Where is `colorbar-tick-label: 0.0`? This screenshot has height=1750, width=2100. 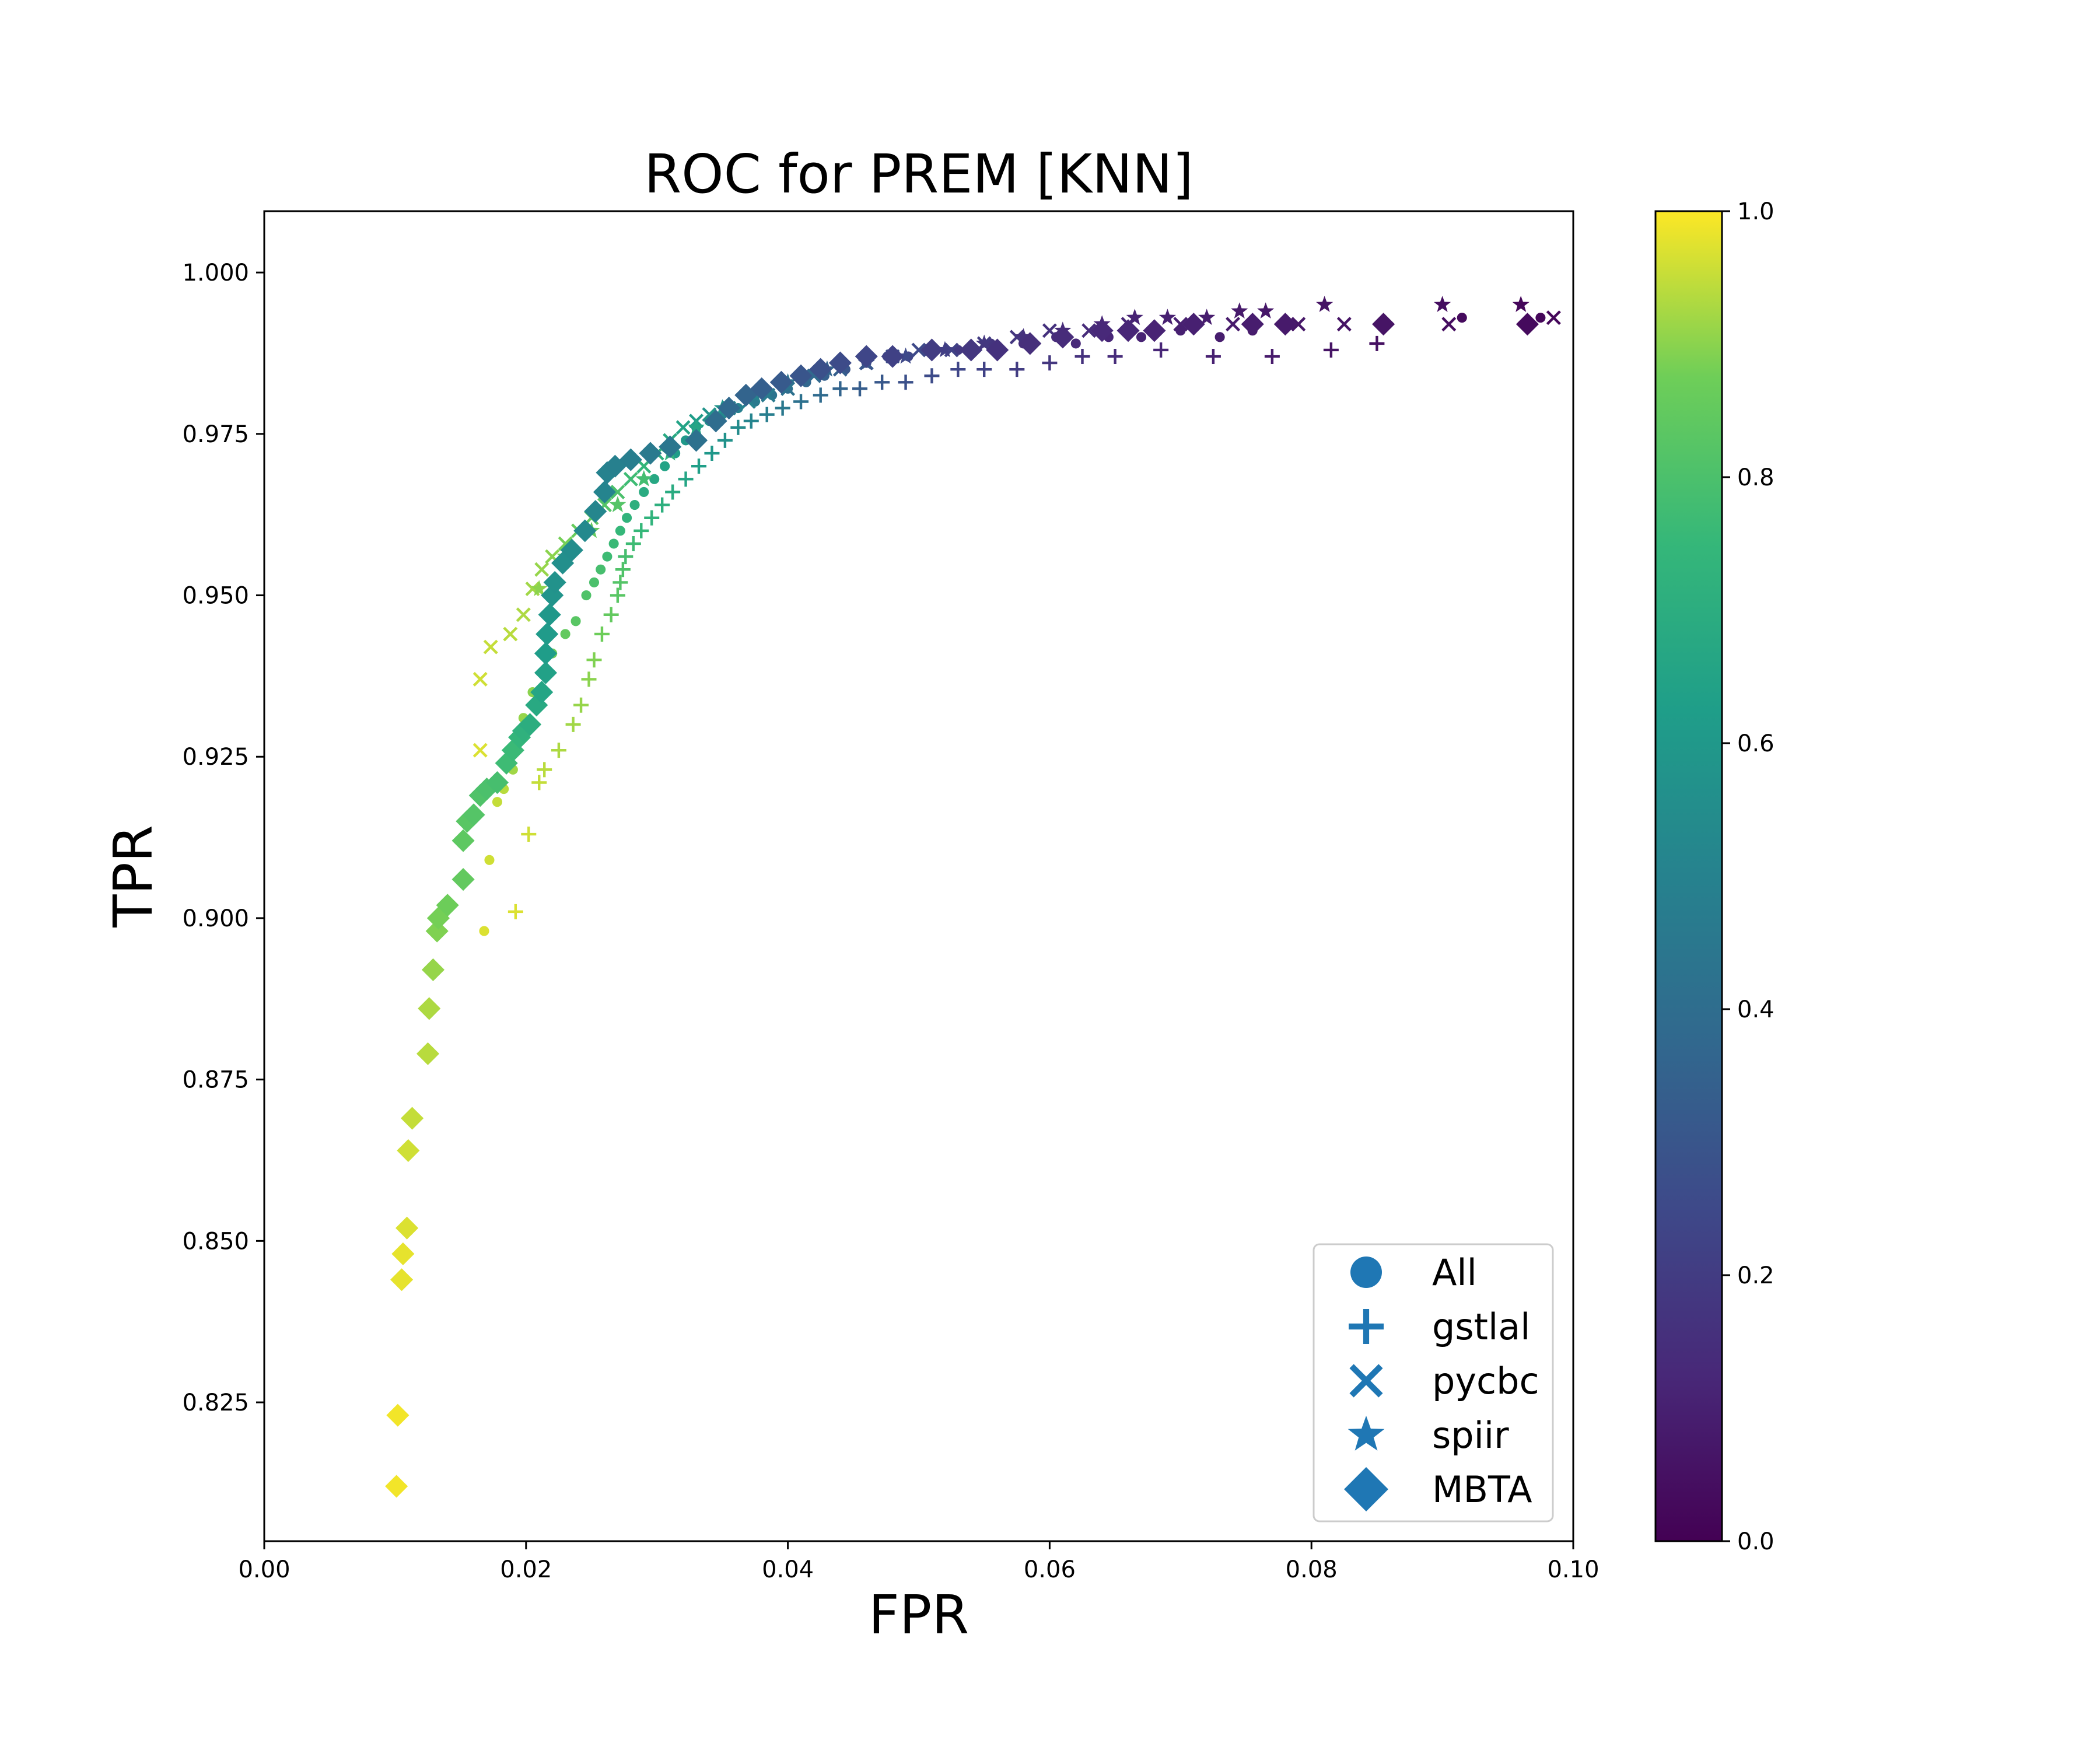
colorbar-tick-label: 0.0 is located at coordinates (1755, 1541).